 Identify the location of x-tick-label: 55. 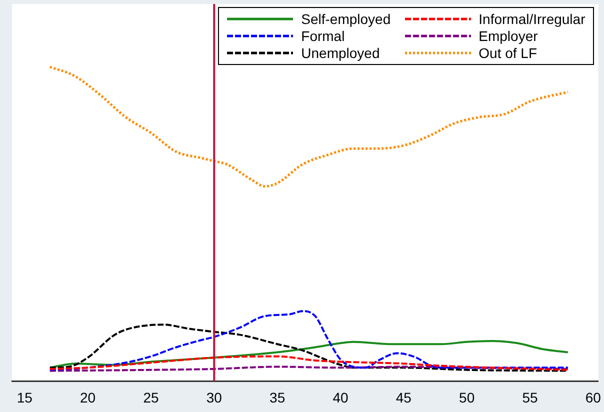
(530, 397).